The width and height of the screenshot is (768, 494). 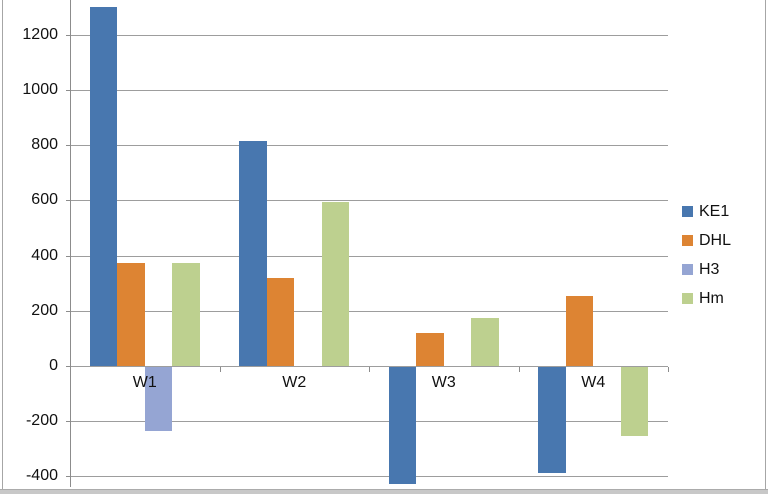 I want to click on y-axis-tick-label: -200, so click(x=41, y=420).